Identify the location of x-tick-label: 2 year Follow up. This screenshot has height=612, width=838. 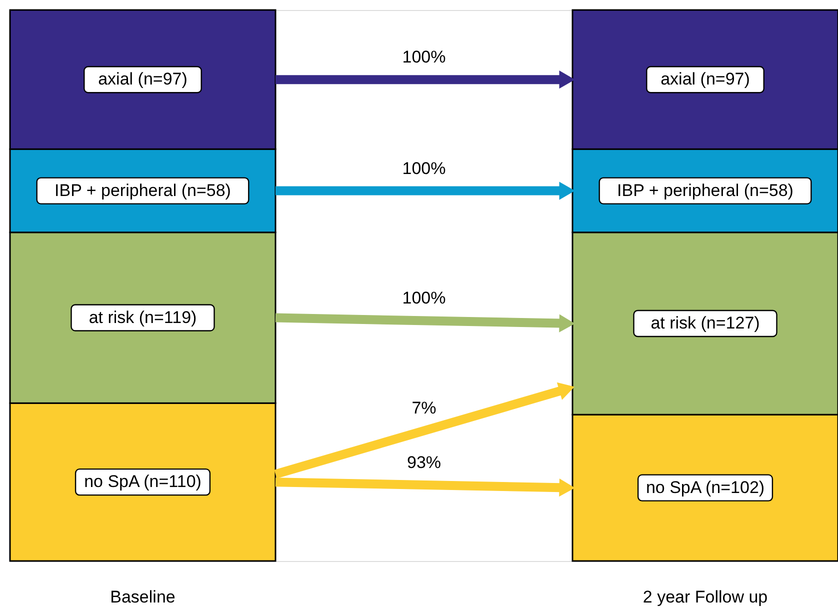
(705, 597).